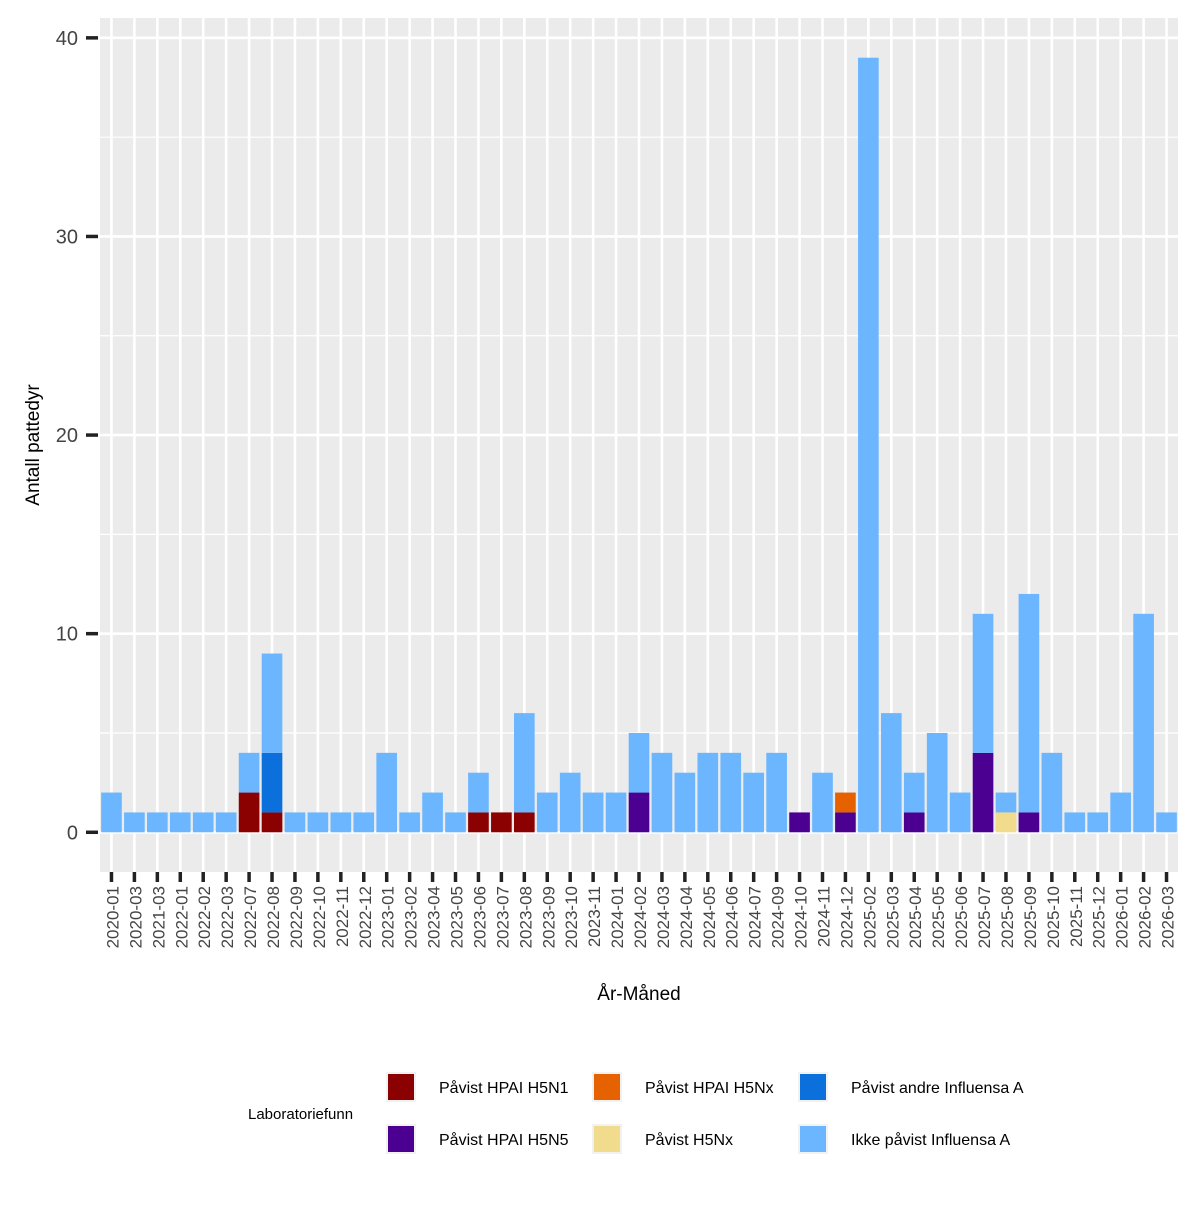  I want to click on x-tick-label: 2024-07, so click(755, 917).